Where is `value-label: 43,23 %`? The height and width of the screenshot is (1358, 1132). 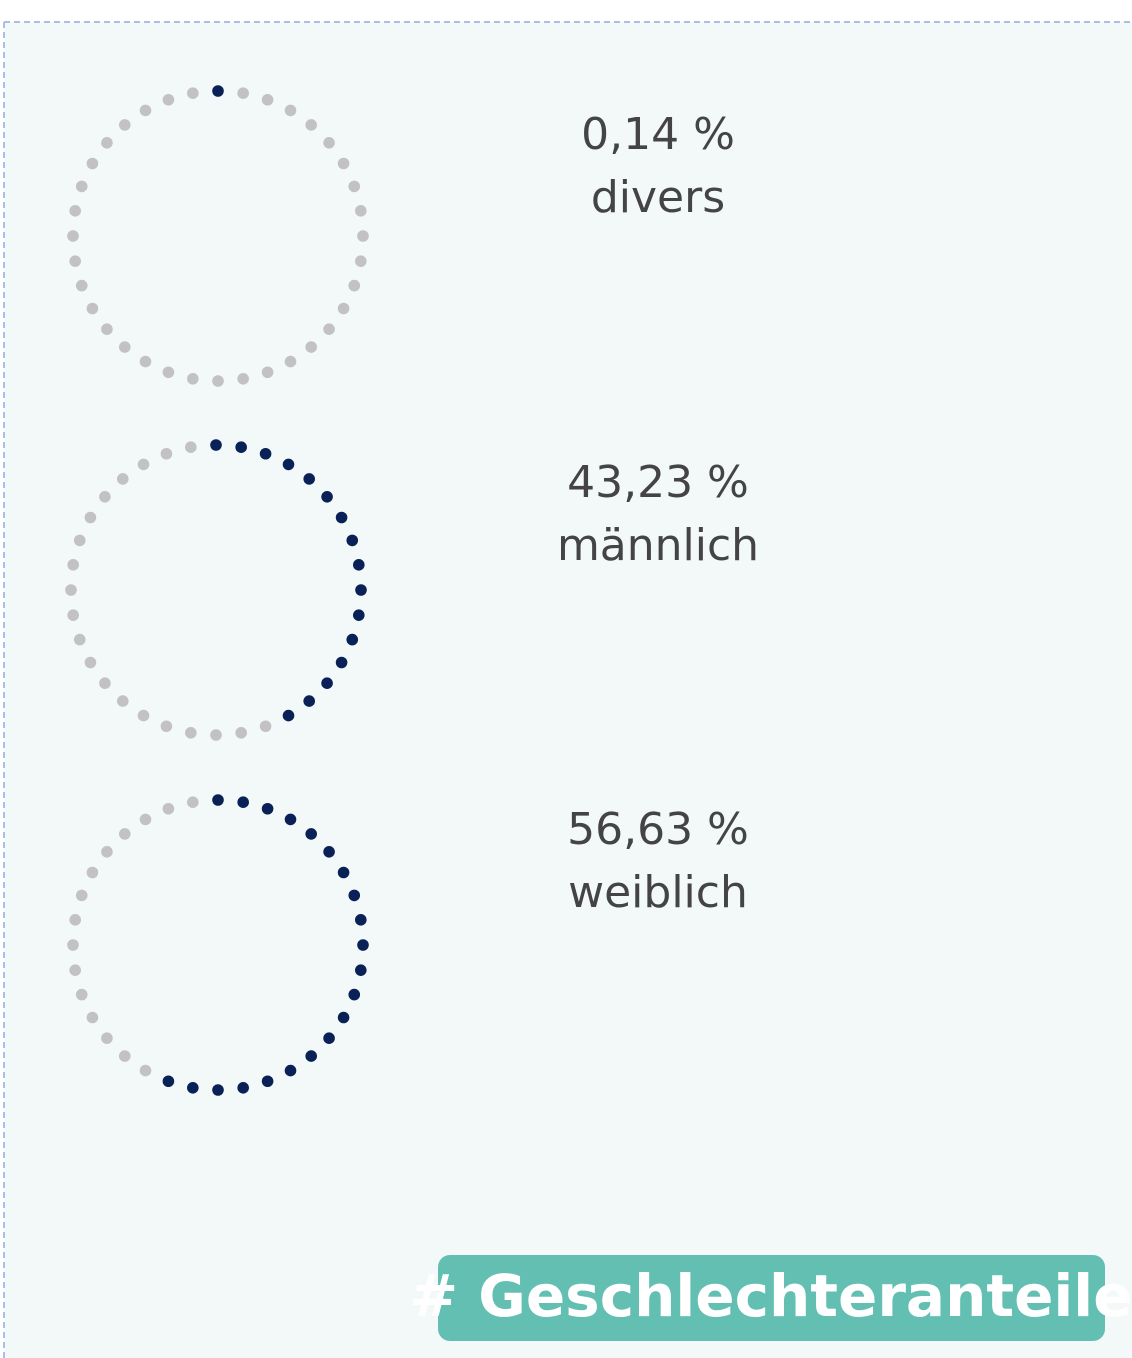 value-label: 43,23 % is located at coordinates (658, 482).